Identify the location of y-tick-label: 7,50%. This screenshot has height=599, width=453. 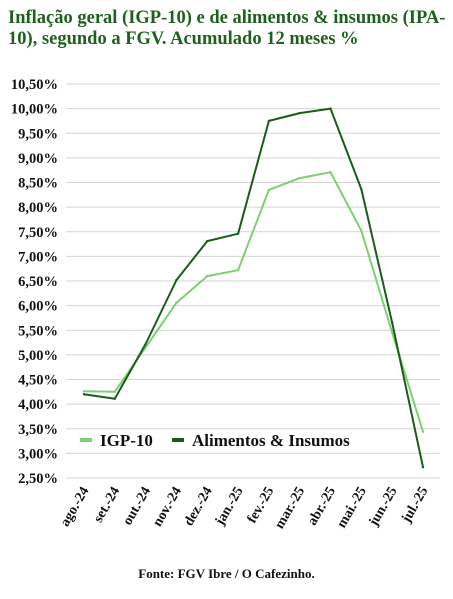
(38, 233).